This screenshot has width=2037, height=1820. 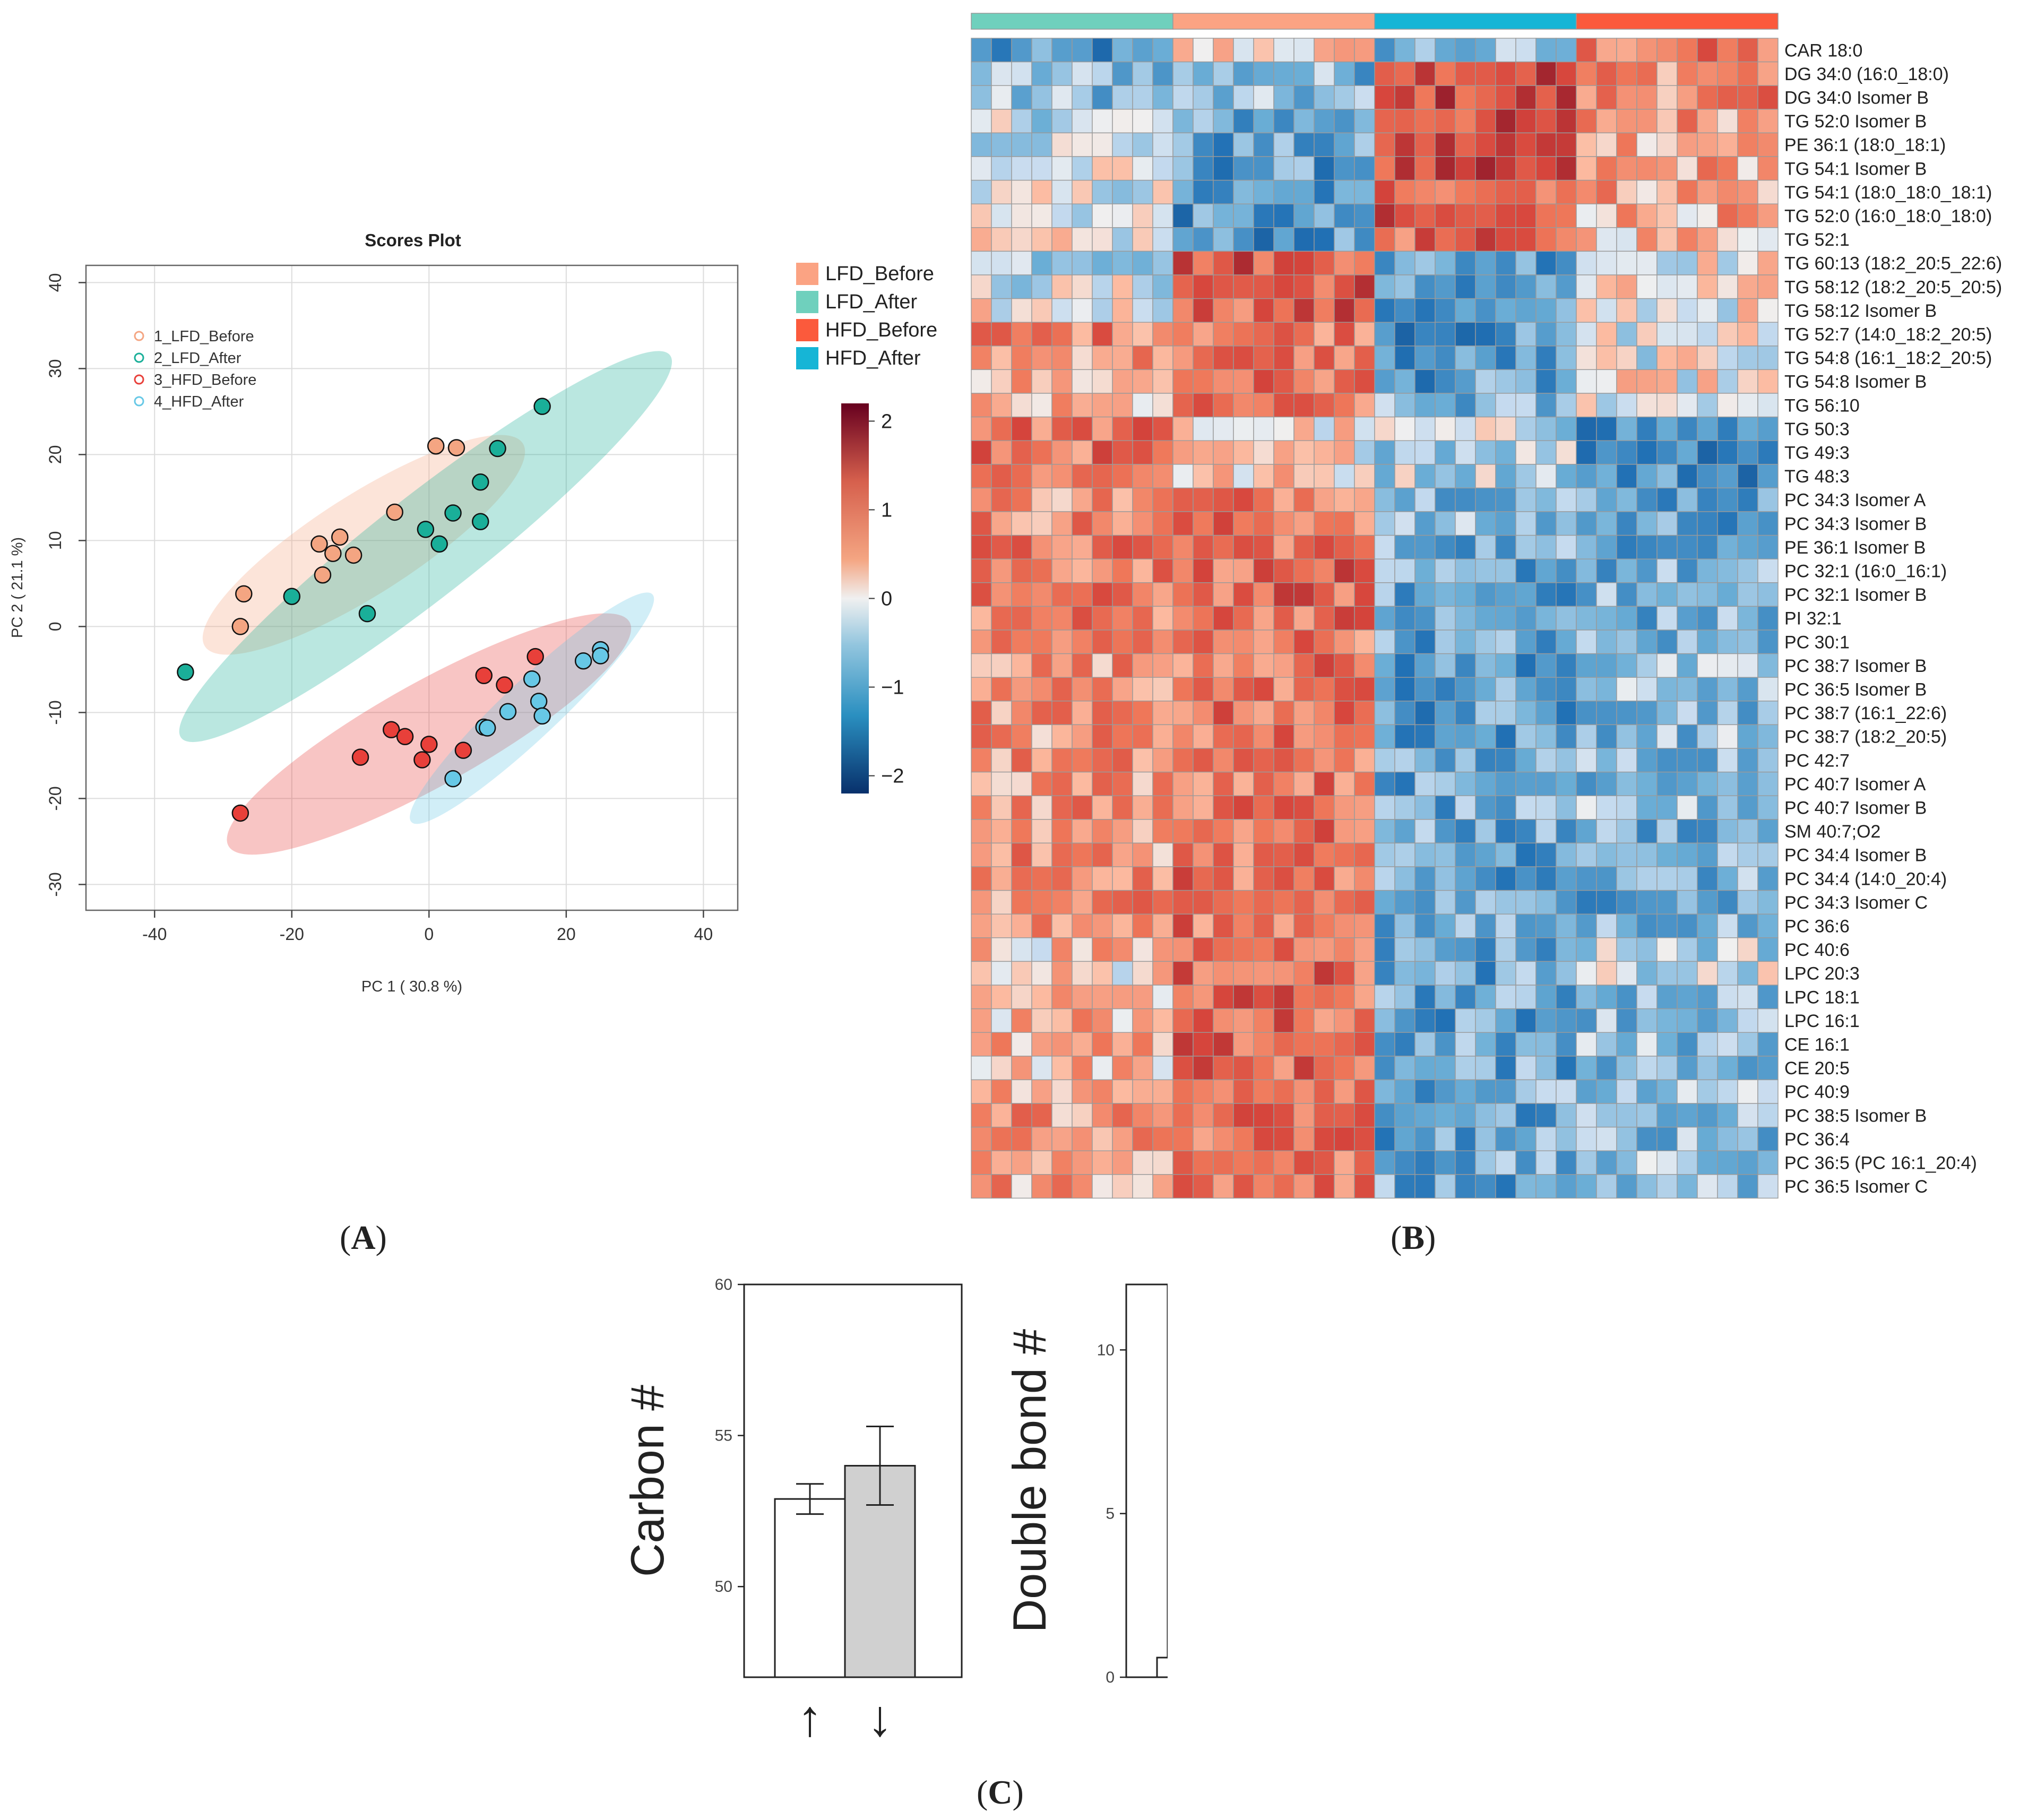 What do you see at coordinates (892, 688) in the screenshot?
I see `color-scale-tick-label: −1` at bounding box center [892, 688].